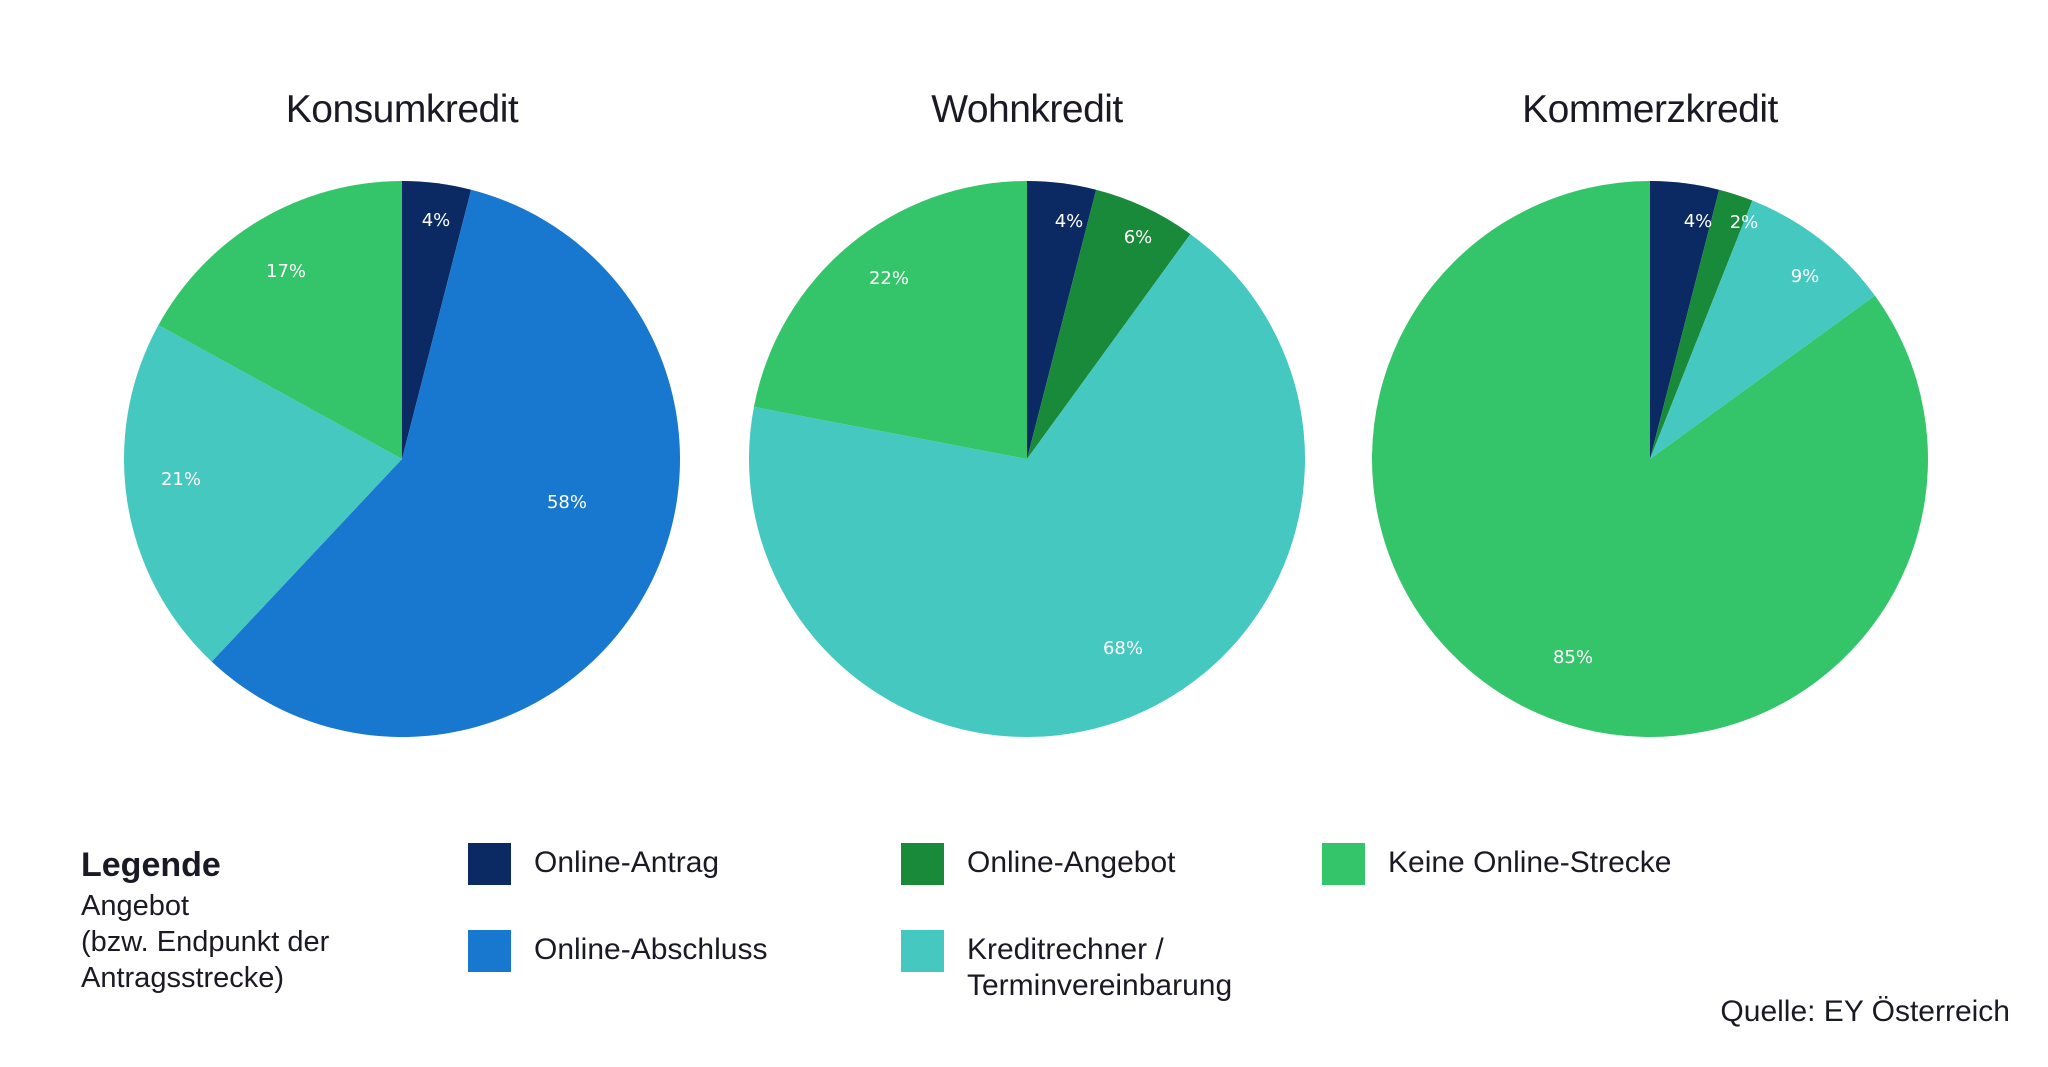 The image size is (2048, 1067). I want to click on legend-label: Kreditrechner / Terminvereinbarung, so click(1099, 968).